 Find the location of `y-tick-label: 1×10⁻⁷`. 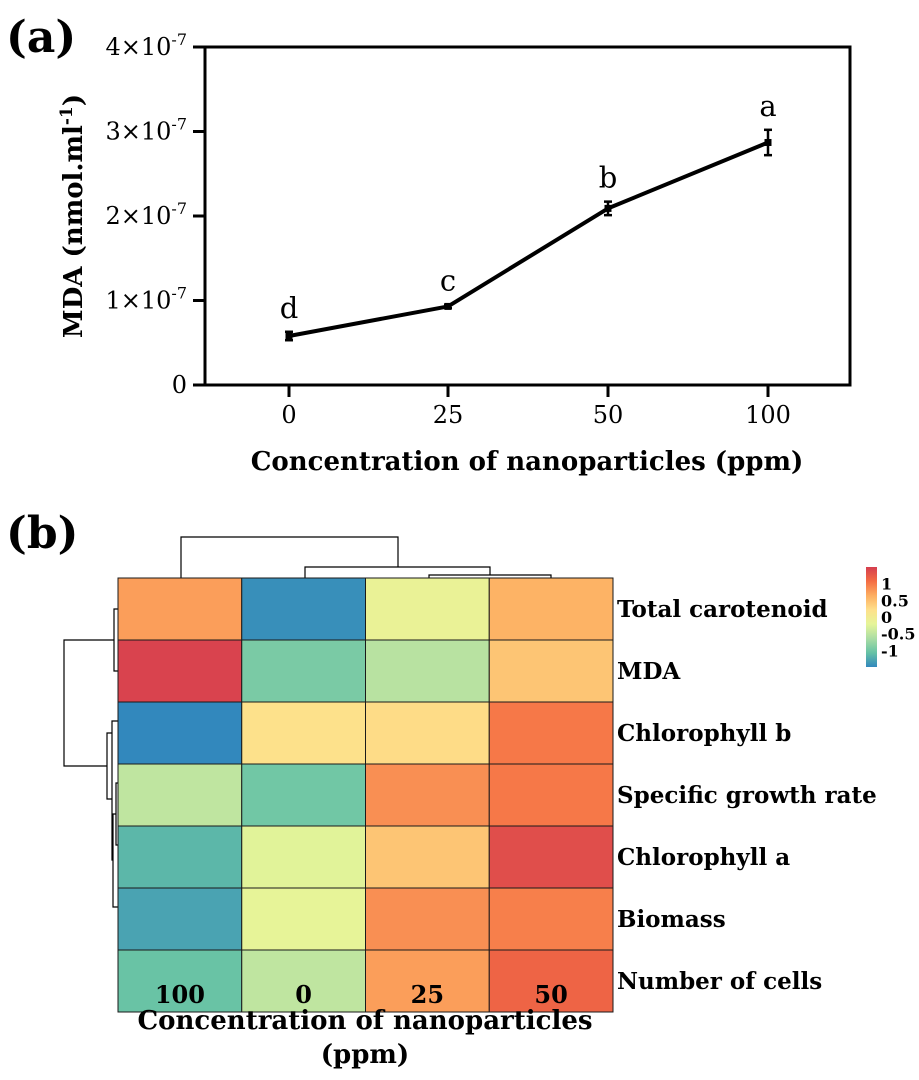

y-tick-label: 1×10⁻⁷ is located at coordinates (146, 299).